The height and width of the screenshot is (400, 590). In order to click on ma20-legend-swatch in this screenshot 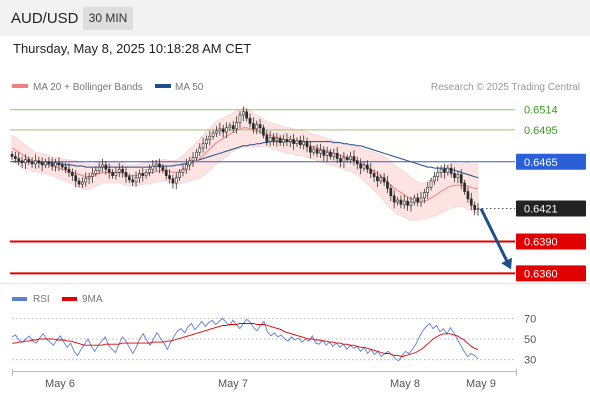, I will do `click(20, 86)`.